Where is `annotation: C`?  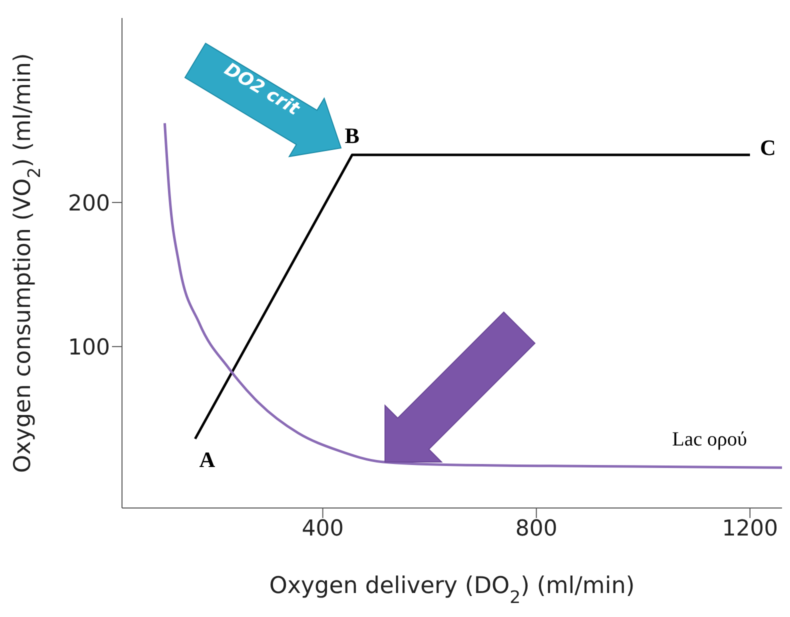 annotation: C is located at coordinates (768, 147).